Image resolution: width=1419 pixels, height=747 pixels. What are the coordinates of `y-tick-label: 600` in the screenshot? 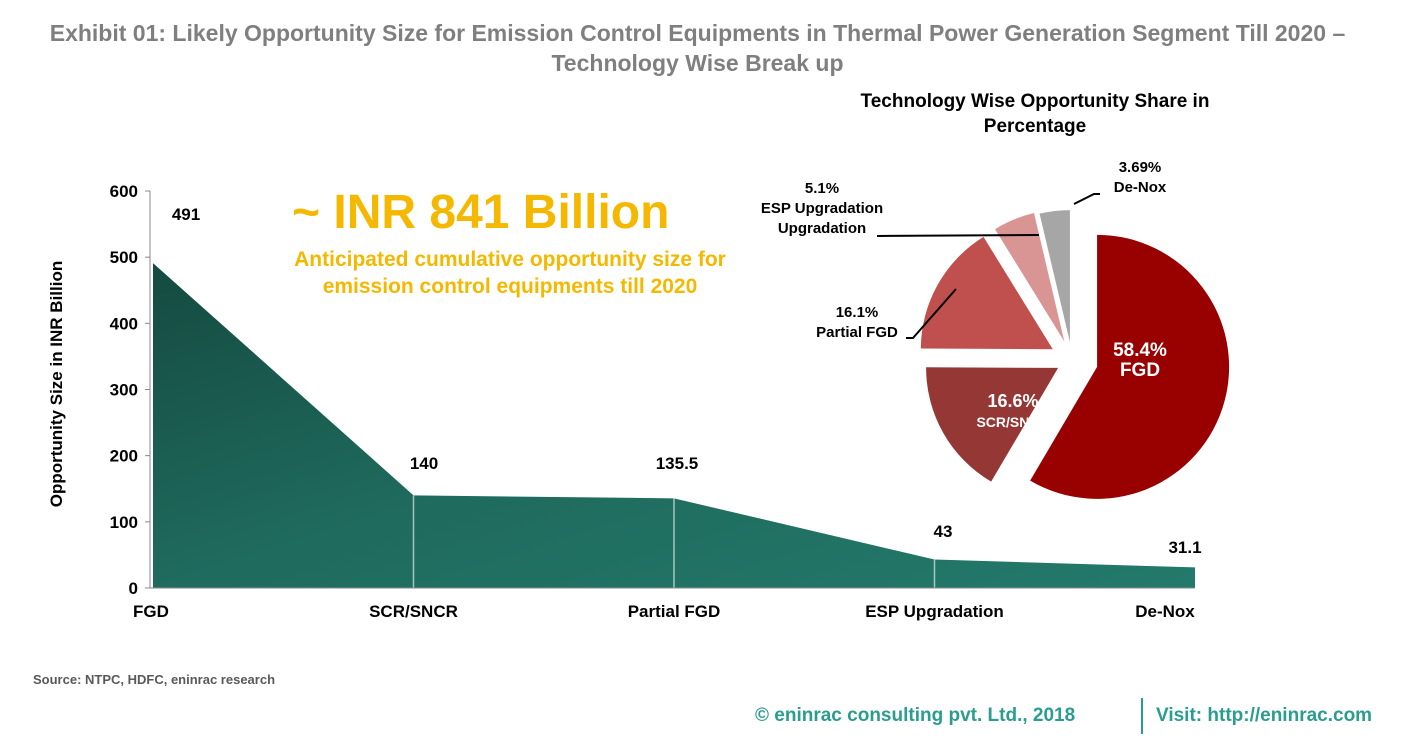 It's located at (124, 191).